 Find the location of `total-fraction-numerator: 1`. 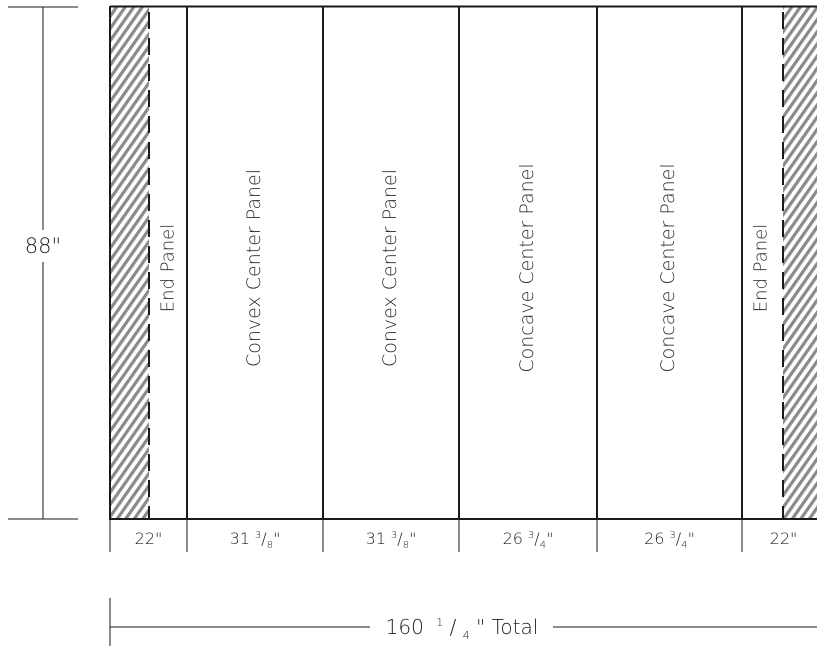

total-fraction-numerator: 1 is located at coordinates (439, 622).